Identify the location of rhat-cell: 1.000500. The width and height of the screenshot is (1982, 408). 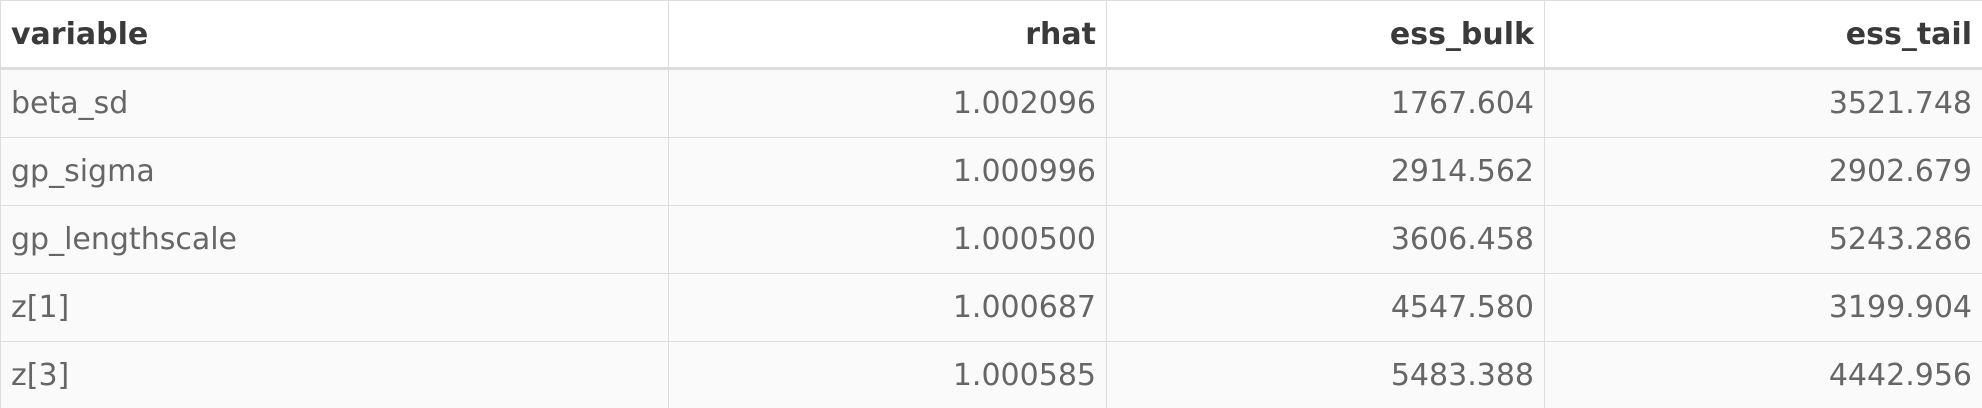
(887, 239).